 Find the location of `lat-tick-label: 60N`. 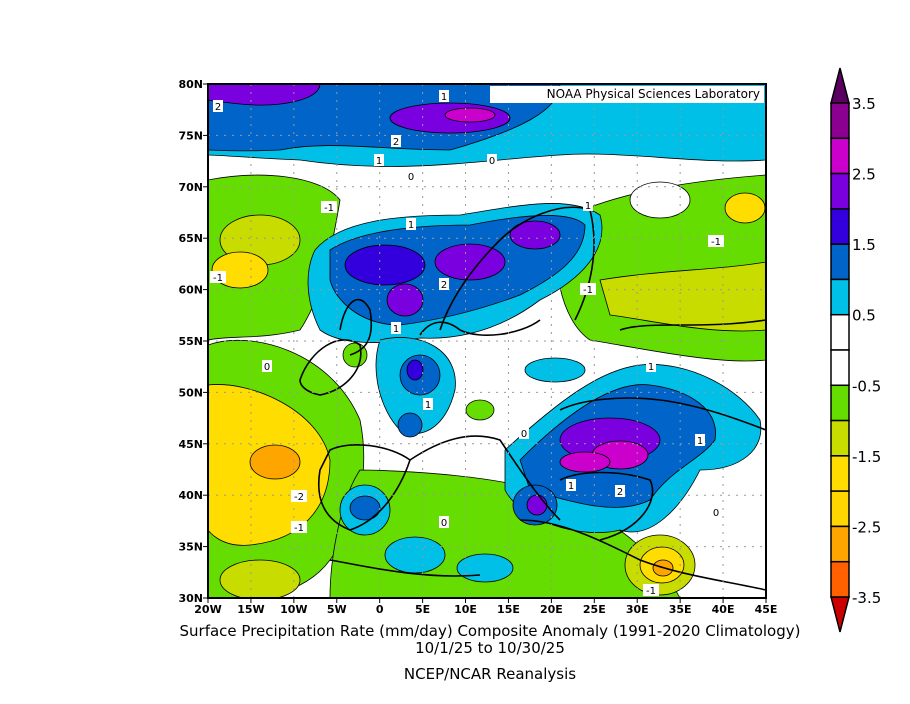

lat-tick-label: 60N is located at coordinates (190, 290).